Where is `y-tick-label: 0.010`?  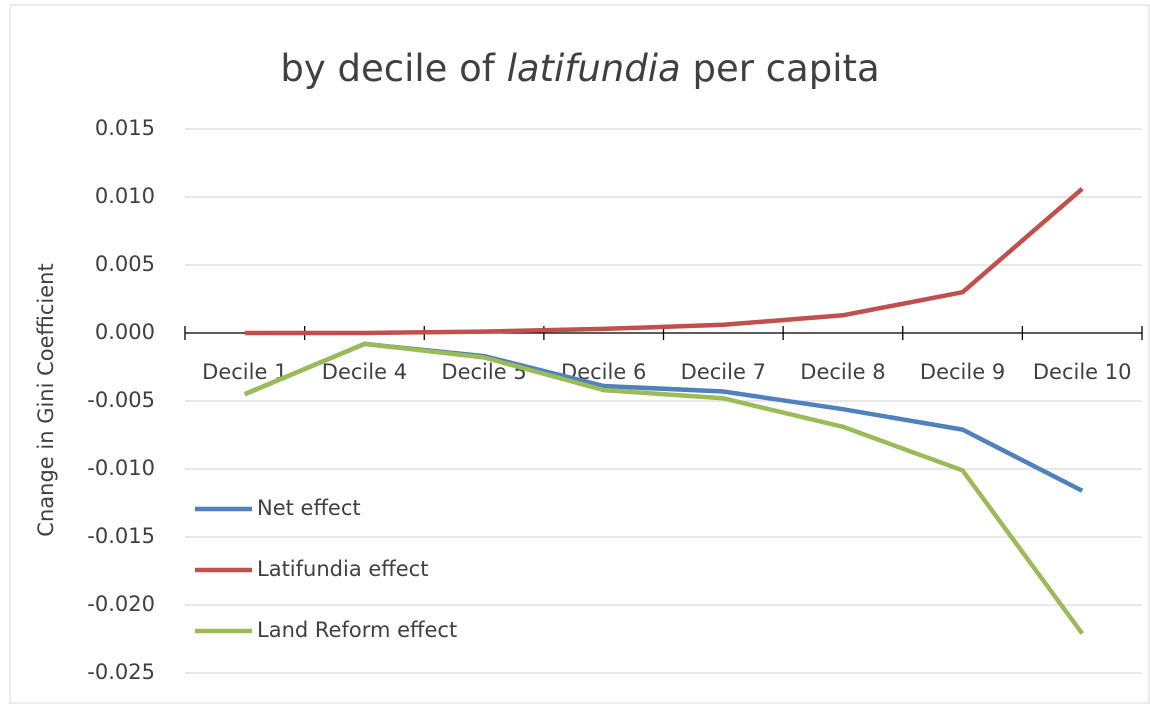 y-tick-label: 0.010 is located at coordinates (125, 196).